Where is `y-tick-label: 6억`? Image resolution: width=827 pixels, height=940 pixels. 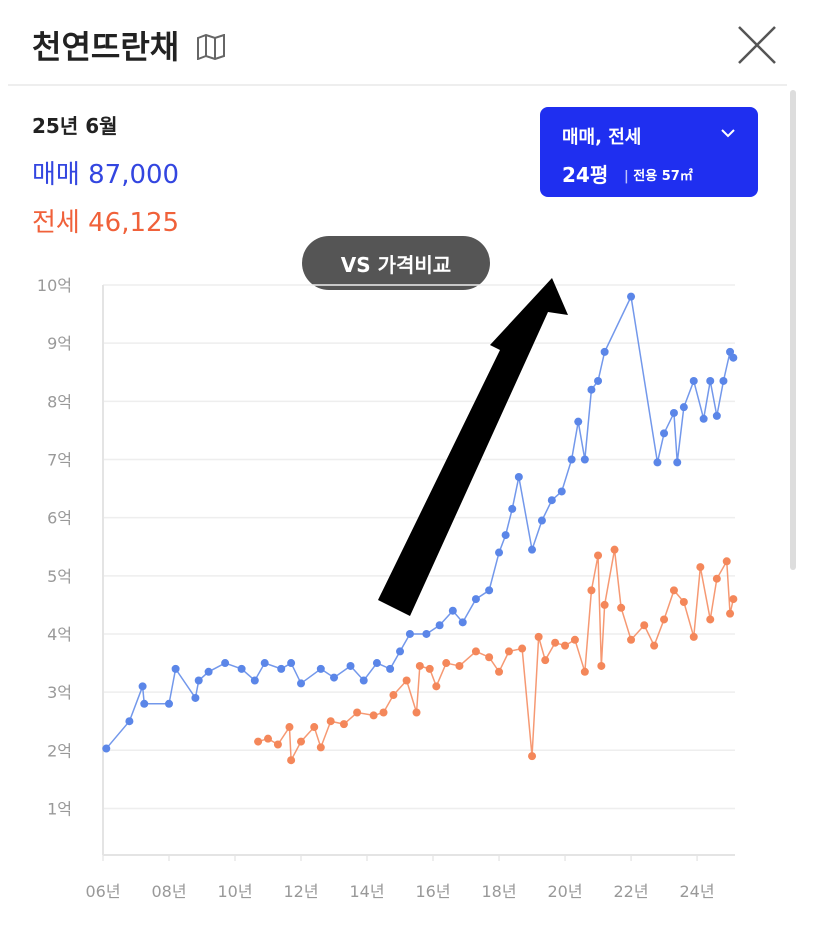 y-tick-label: 6억 is located at coordinates (59, 518).